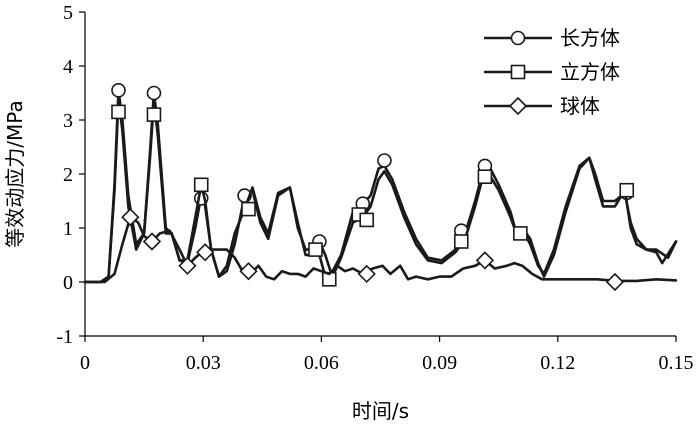 The height and width of the screenshot is (426, 700). I want to click on legend-item: 长方体, so click(552, 38).